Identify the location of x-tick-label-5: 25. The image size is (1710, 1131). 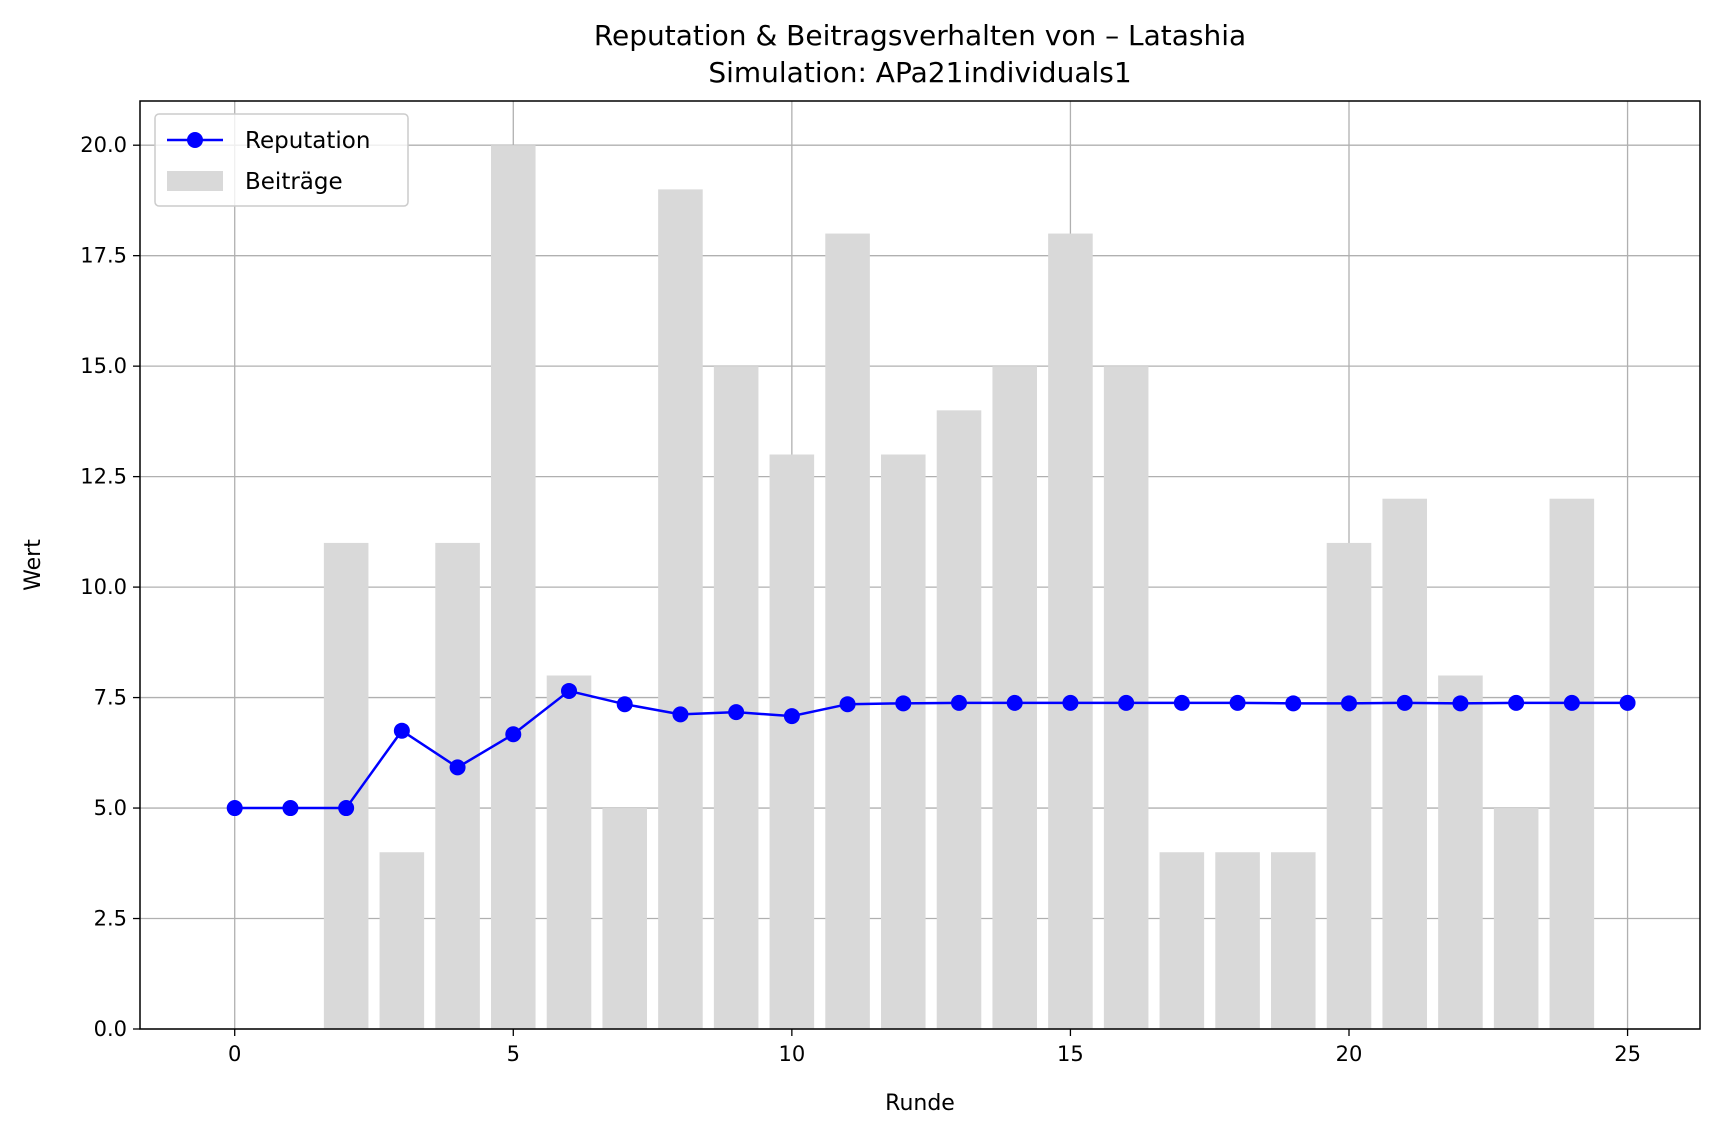
(1627, 1054).